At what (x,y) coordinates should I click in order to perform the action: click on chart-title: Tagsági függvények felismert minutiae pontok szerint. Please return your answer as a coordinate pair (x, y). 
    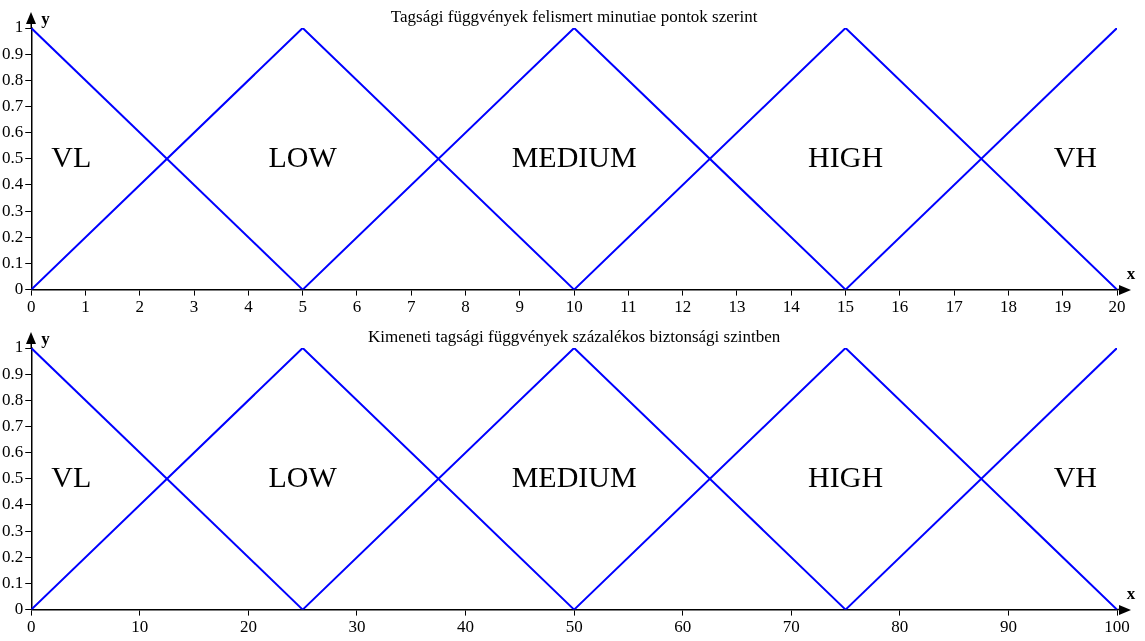
    Looking at the image, I should click on (574, 16).